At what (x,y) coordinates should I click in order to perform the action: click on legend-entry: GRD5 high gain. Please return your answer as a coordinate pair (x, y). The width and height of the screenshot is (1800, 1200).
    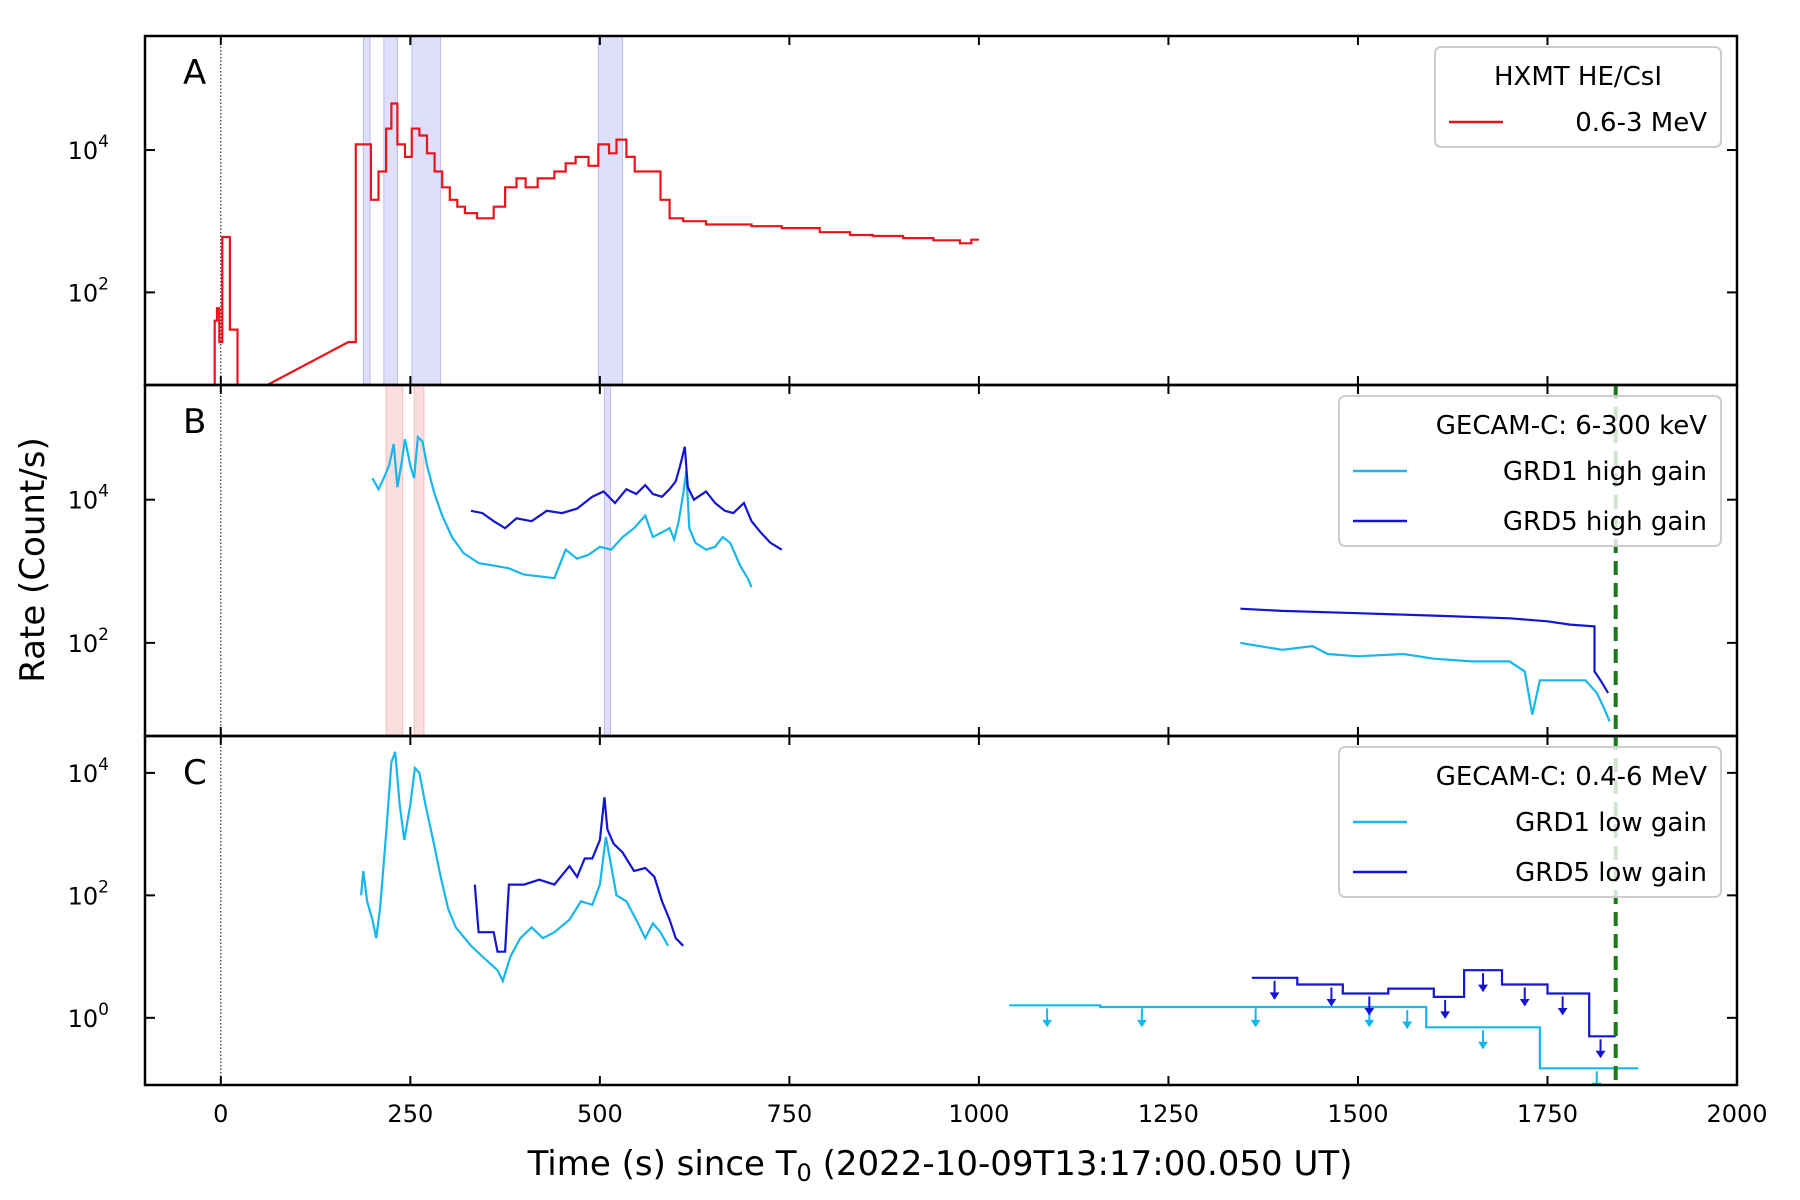
    Looking at the image, I should click on (1605, 522).